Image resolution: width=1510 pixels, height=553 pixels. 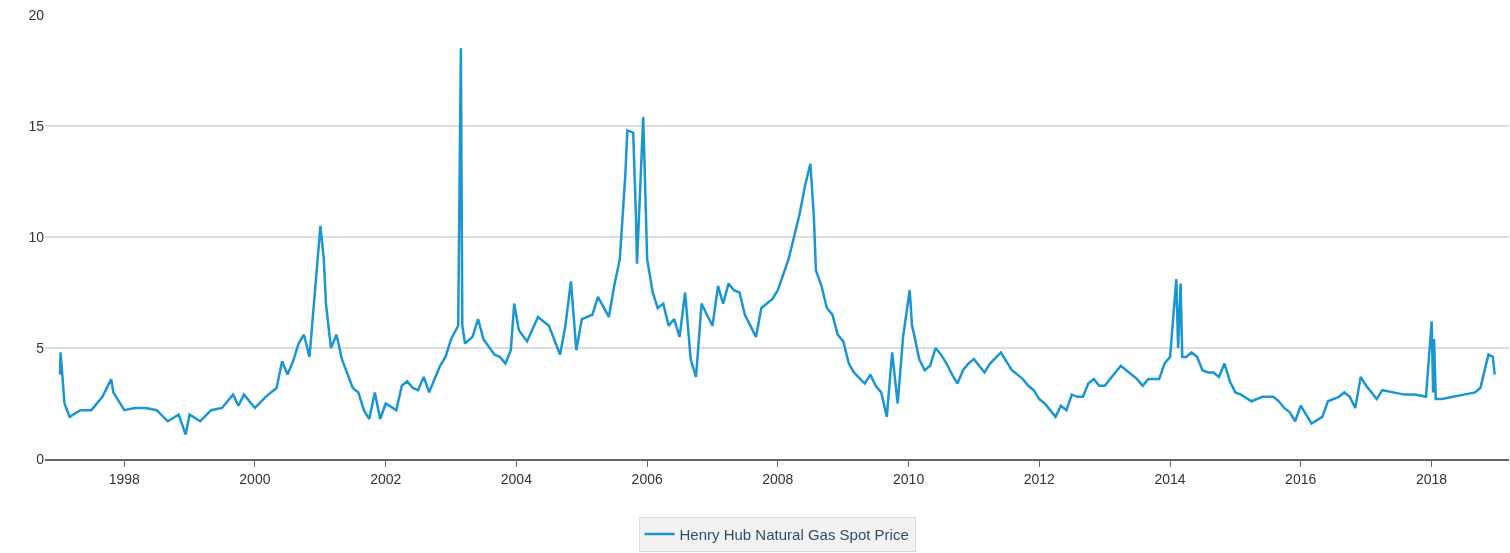 I want to click on x-tick-label: 1998, so click(x=124, y=478).